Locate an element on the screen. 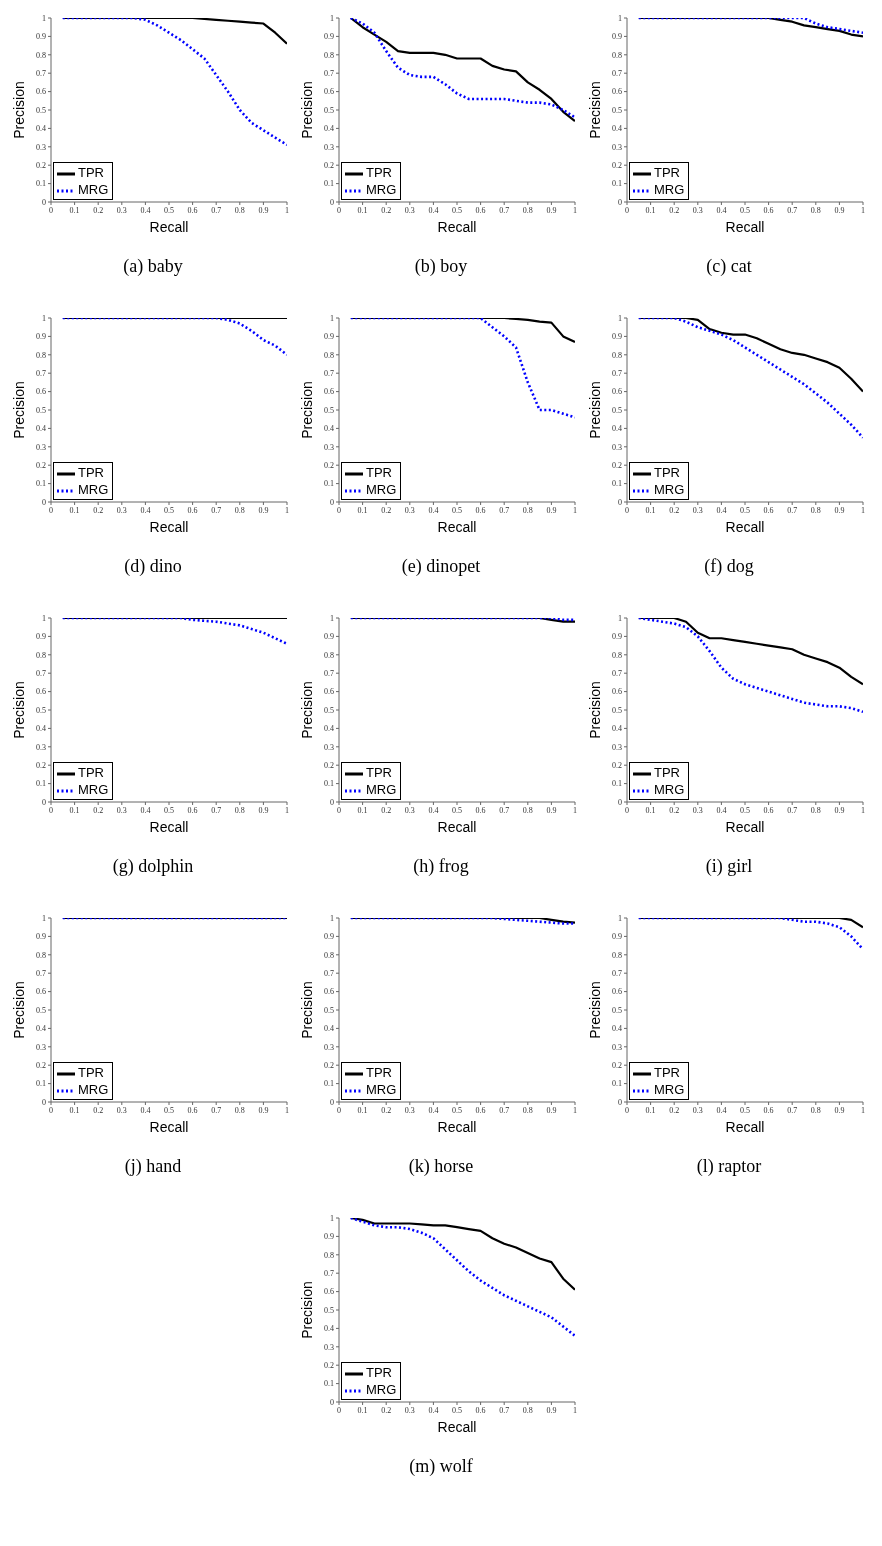  text: (e) dinopet is located at coordinates (441, 566).